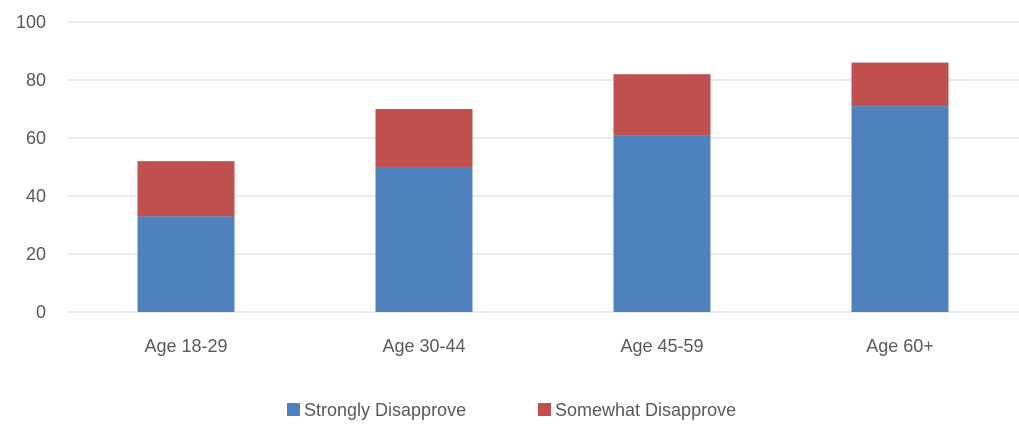 The image size is (1019, 428). What do you see at coordinates (900, 346) in the screenshot?
I see `x-tick-label: Age 60+` at bounding box center [900, 346].